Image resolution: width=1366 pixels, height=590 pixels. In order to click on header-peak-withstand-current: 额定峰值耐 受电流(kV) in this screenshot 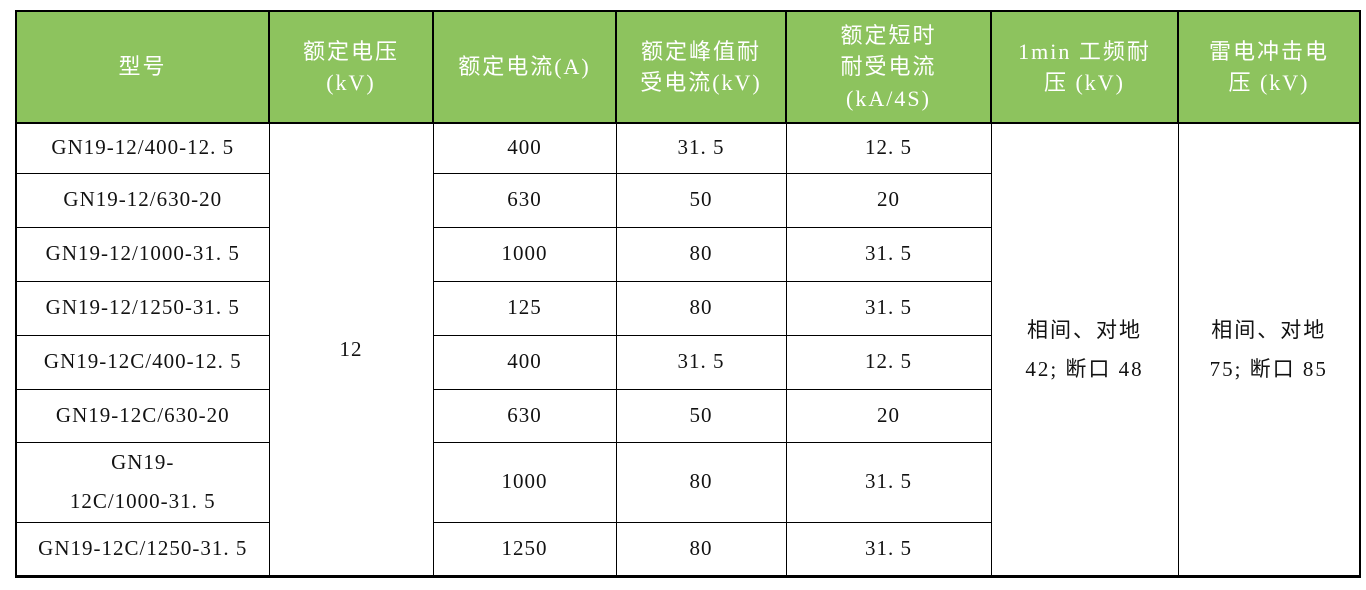, I will do `click(701, 67)`.